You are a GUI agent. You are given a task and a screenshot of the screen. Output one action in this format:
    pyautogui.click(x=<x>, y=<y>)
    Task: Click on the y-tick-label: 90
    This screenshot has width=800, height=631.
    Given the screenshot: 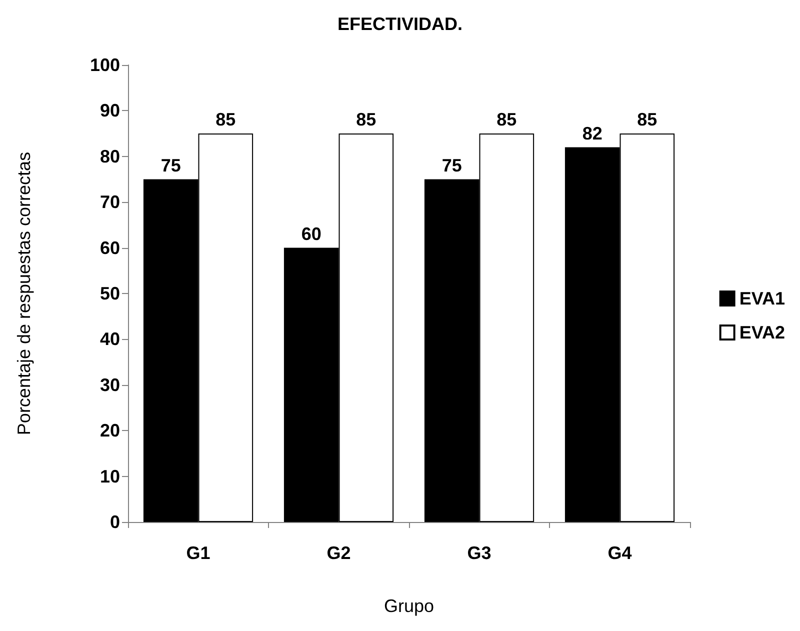 What is the action you would take?
    pyautogui.click(x=110, y=110)
    